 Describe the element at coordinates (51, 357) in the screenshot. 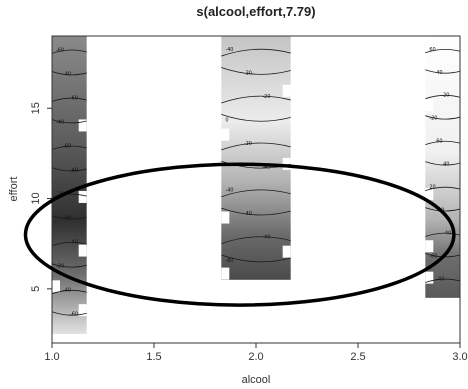

I see `x-tick-label: 1.0` at that location.